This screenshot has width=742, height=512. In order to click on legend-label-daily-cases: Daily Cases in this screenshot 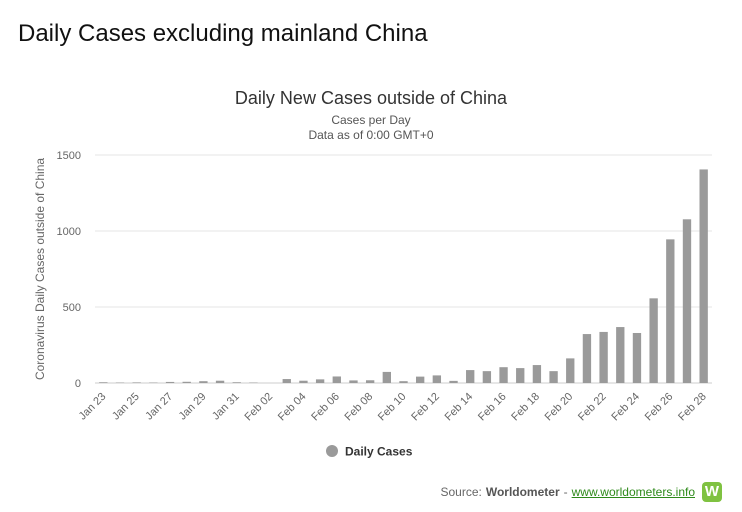, I will do `click(379, 452)`.